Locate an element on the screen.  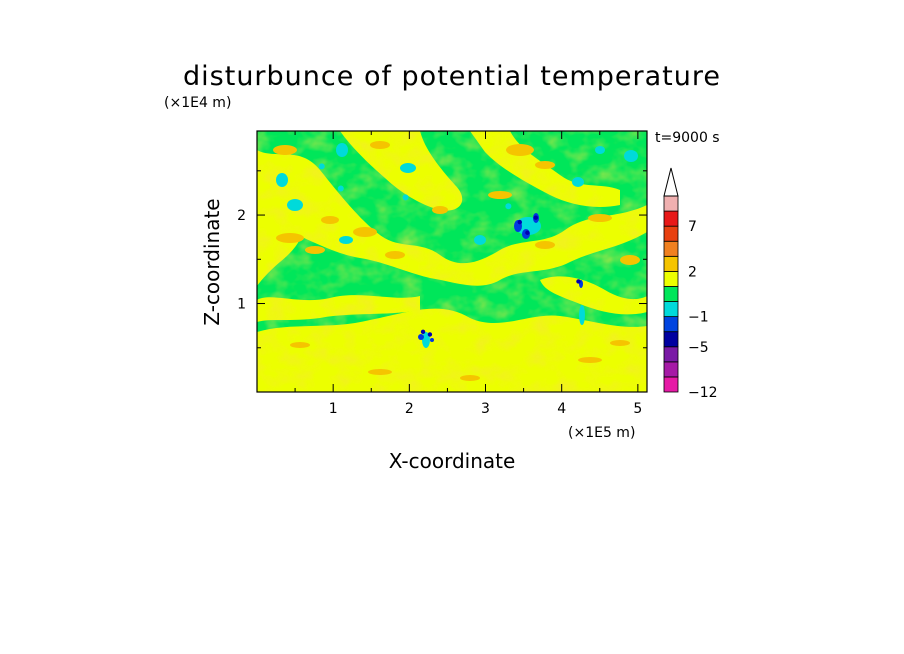
colorbar-label: −12 is located at coordinates (703, 393).